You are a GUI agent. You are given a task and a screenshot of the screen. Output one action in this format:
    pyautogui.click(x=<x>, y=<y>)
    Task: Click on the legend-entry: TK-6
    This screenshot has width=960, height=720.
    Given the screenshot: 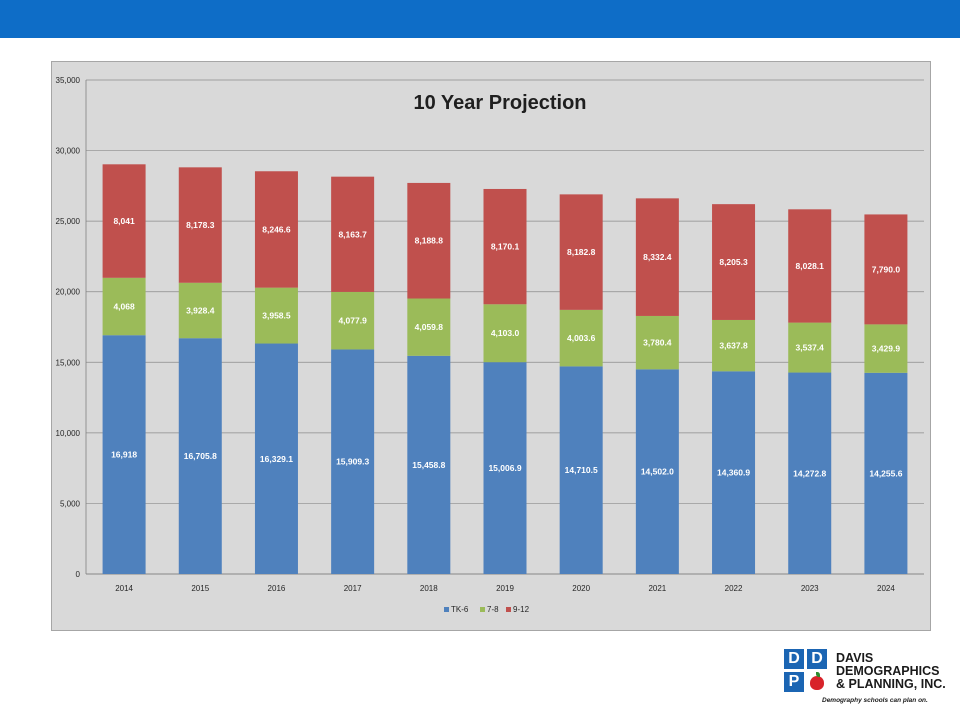 What is the action you would take?
    pyautogui.click(x=460, y=609)
    